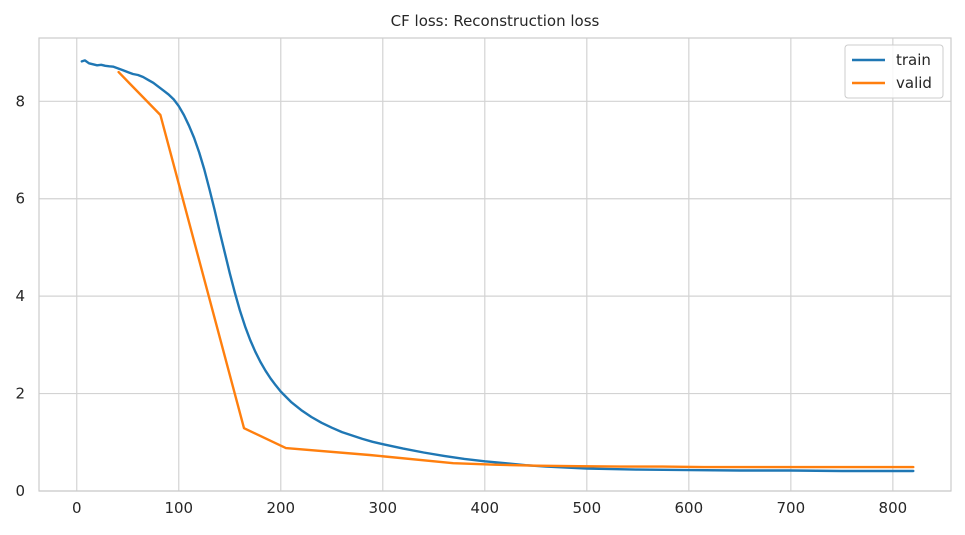 This screenshot has width=965, height=535. Describe the element at coordinates (689, 508) in the screenshot. I see `x-tick-label: 600` at that location.